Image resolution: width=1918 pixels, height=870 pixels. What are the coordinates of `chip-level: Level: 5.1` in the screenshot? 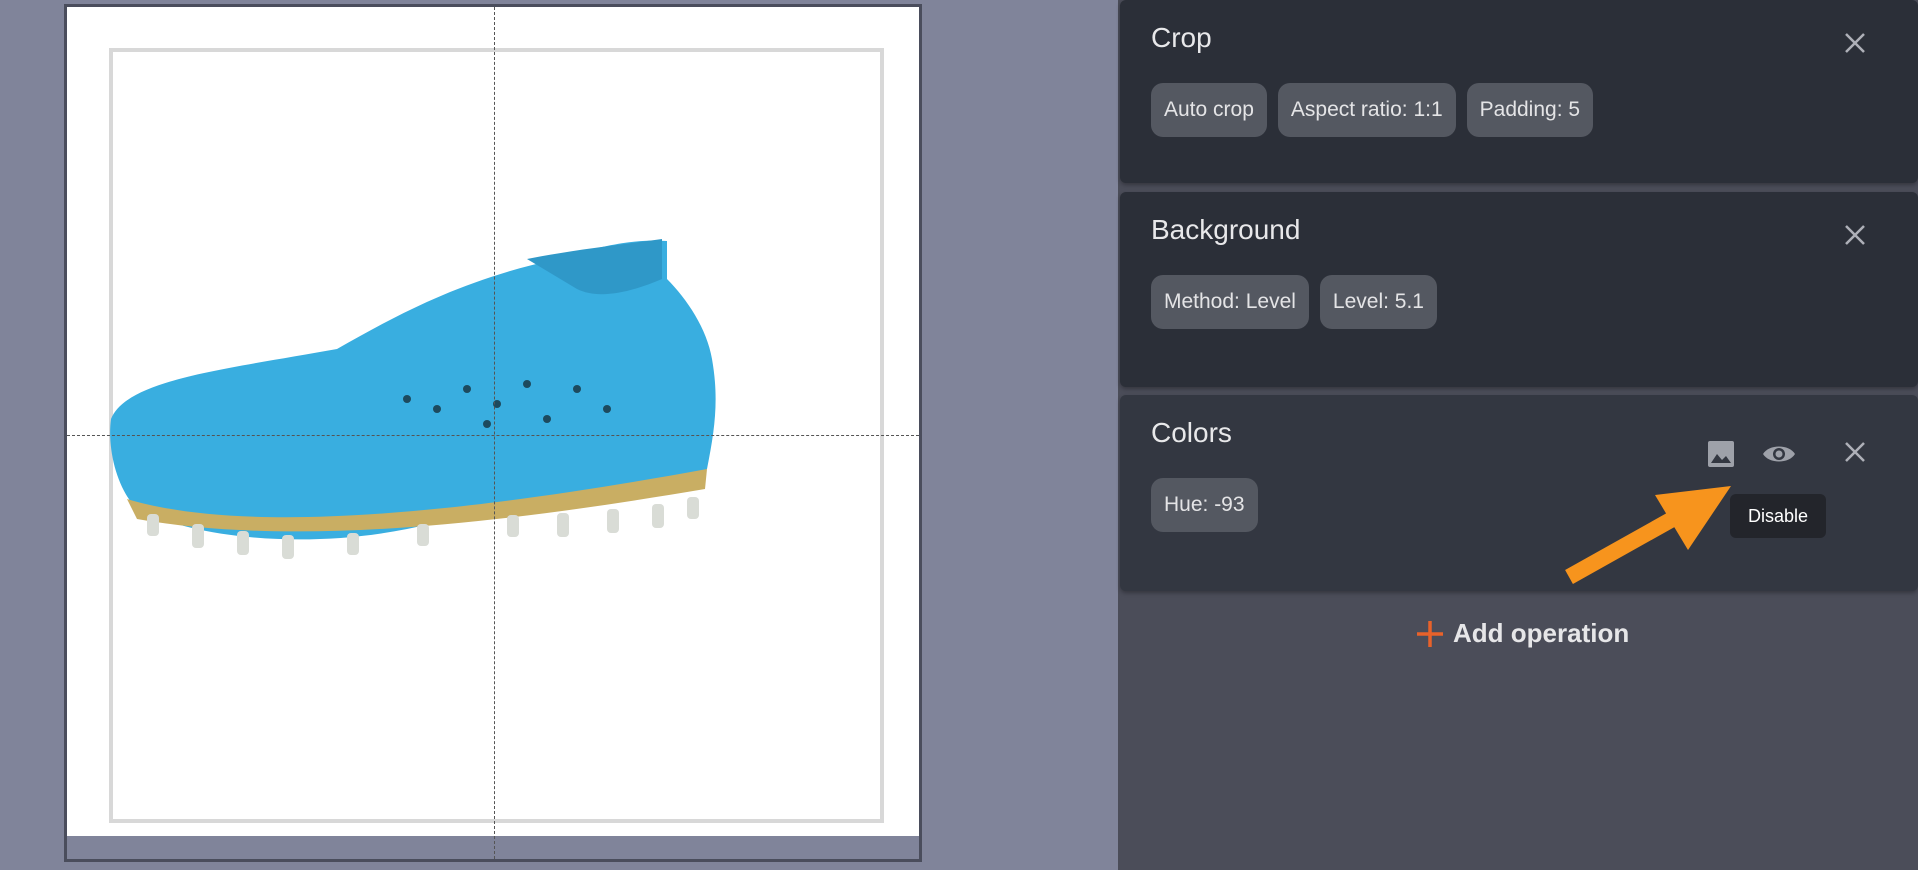 It's located at (1378, 302).